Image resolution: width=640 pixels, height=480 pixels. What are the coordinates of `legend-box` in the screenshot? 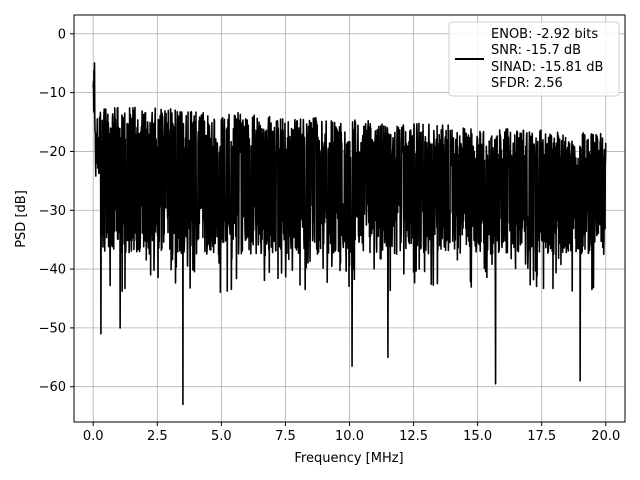 It's located at (534, 59).